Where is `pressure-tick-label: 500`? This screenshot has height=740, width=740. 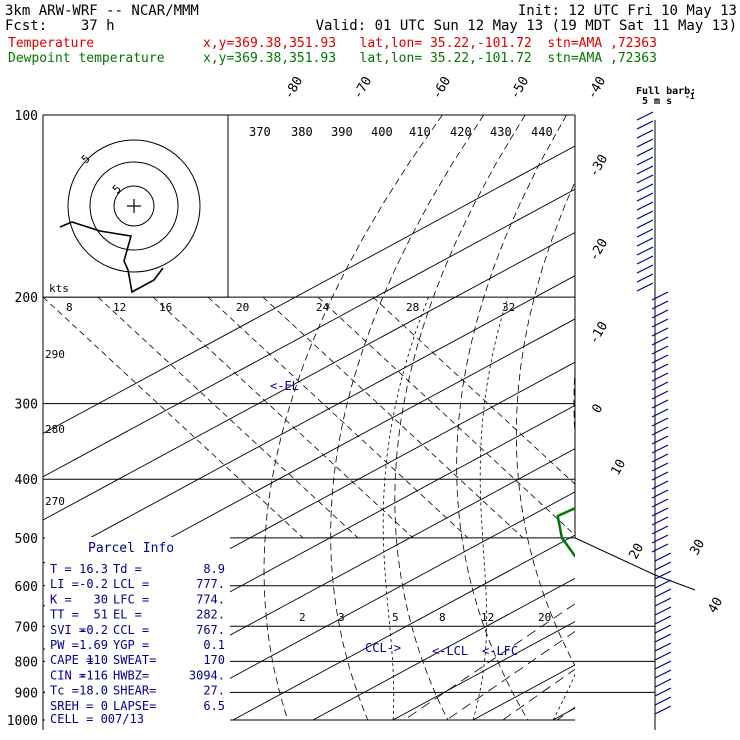 pressure-tick-label: 500 is located at coordinates (26, 539).